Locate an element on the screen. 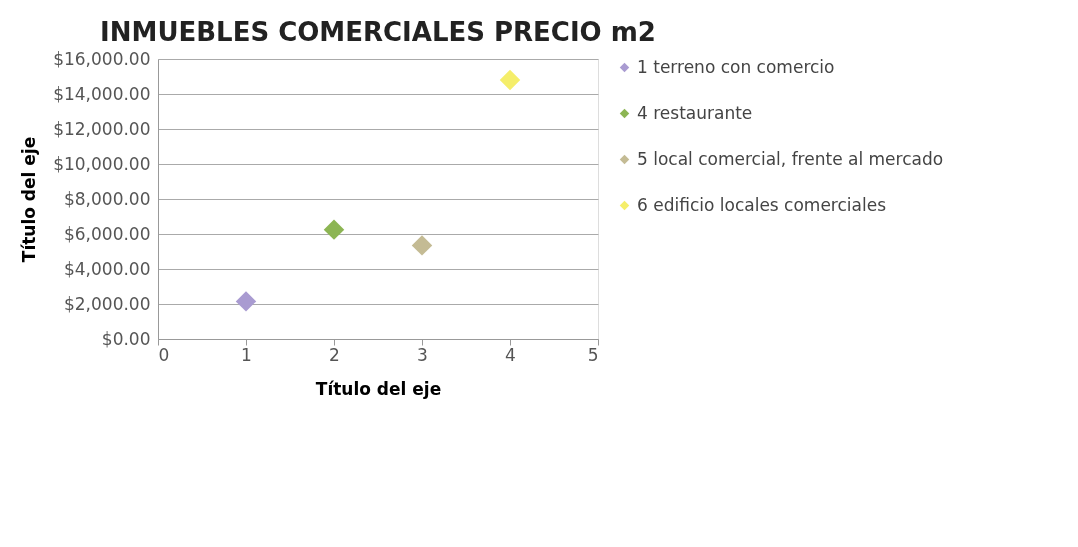 The width and height of the screenshot is (1078, 547). legend-label: 4 restaurante is located at coordinates (695, 112).